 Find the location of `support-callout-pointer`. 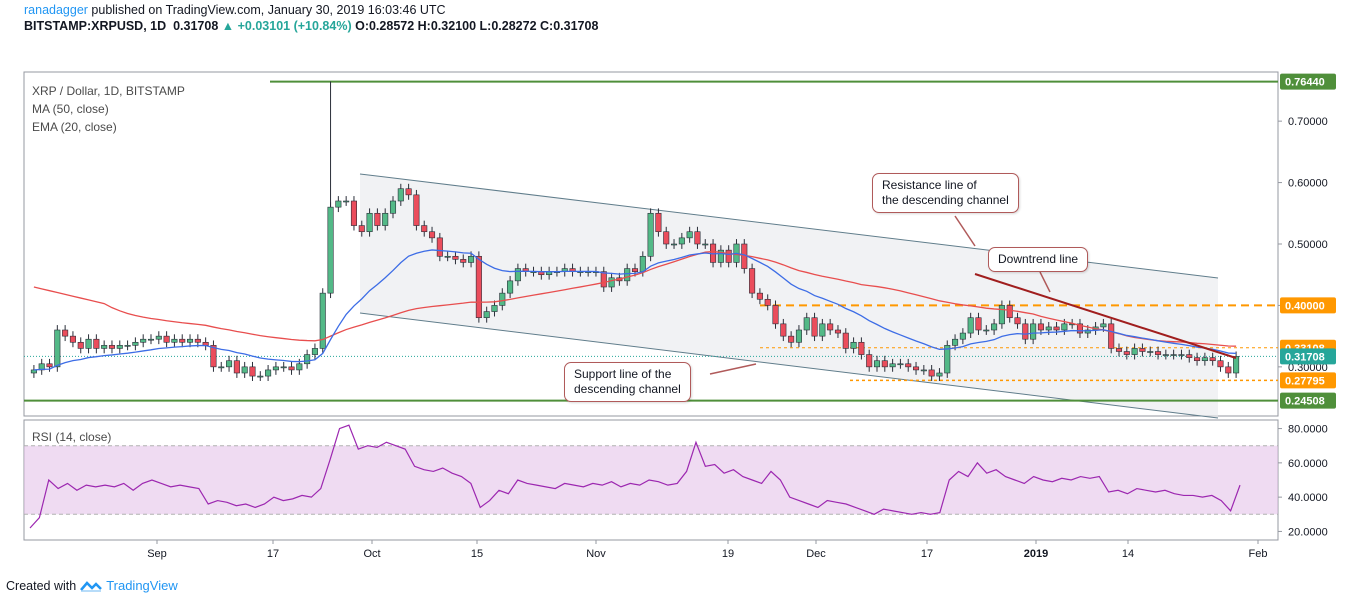

support-callout-pointer is located at coordinates (733, 369).